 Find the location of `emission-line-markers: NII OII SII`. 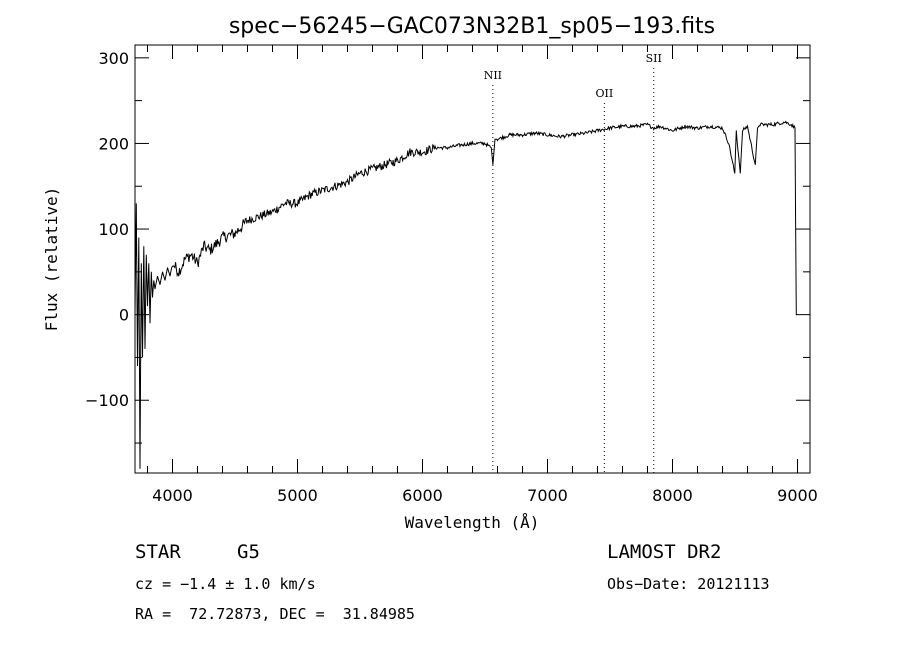

emission-line-markers: NII OII SII is located at coordinates (573, 262).